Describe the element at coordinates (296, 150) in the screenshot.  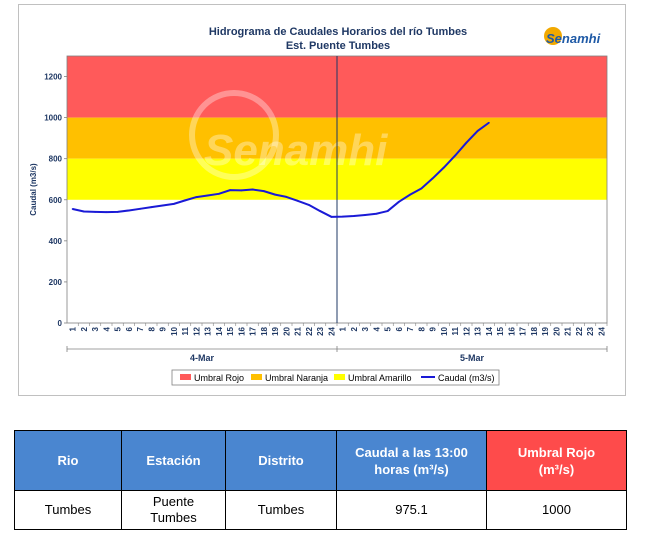
I see `watermark-text: Senamhi` at that location.